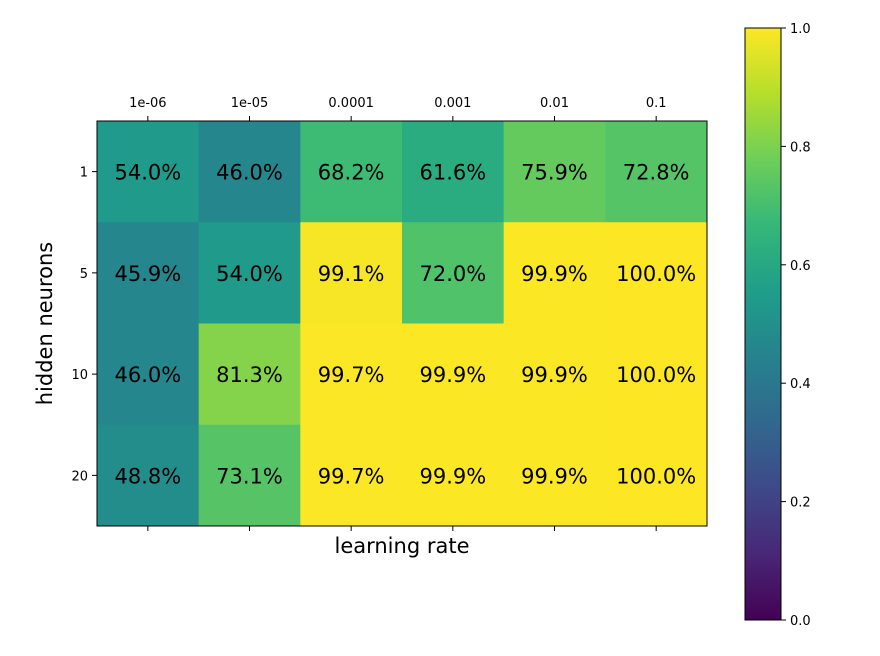 This screenshot has width=880, height=656. What do you see at coordinates (554, 103) in the screenshot?
I see `x-tick-label: 0.01` at bounding box center [554, 103].